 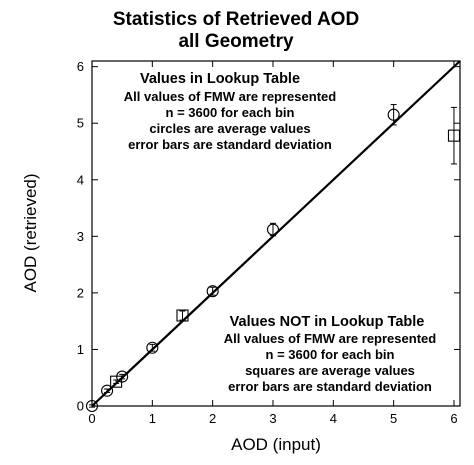 What do you see at coordinates (230, 96) in the screenshot?
I see `annotation-1-line-2: All values of FMW are represented` at bounding box center [230, 96].